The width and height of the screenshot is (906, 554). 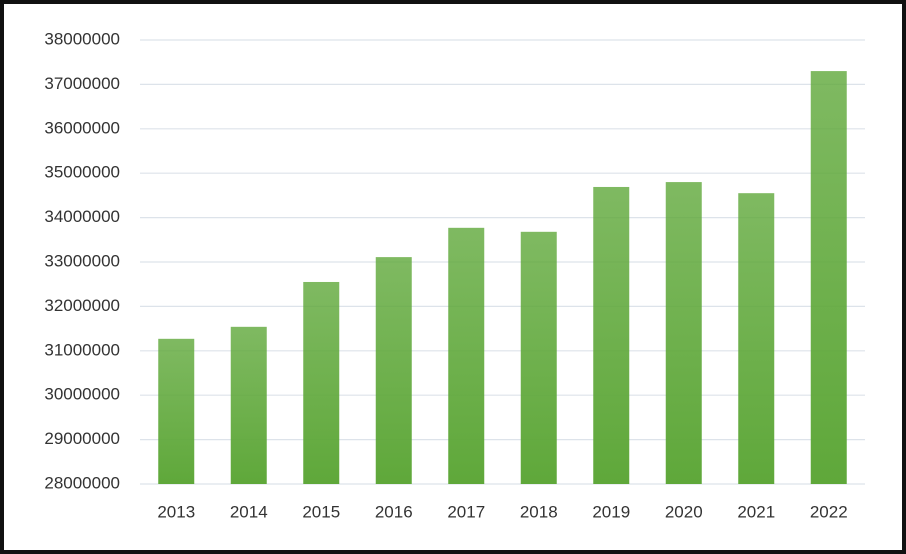 I want to click on y-tick-label: 38000000, so click(x=82, y=38).